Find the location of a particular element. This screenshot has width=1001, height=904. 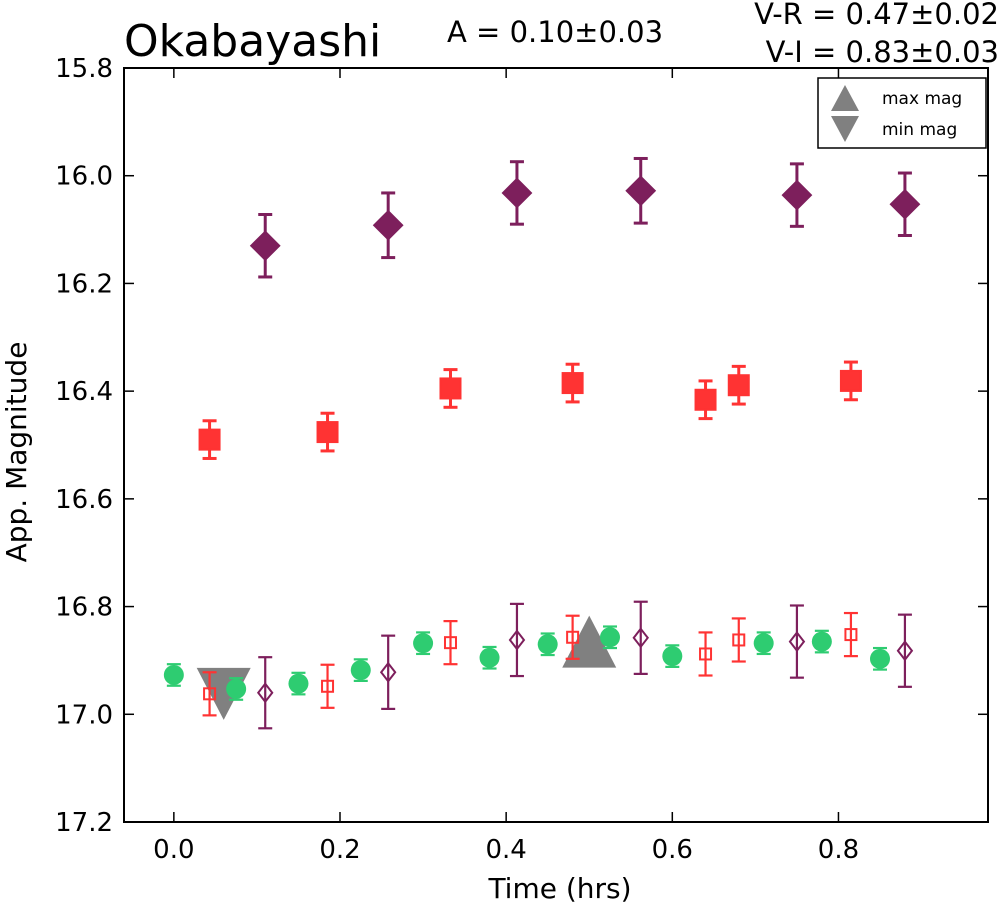

y-tick-label: 16.6 is located at coordinates (84, 500).